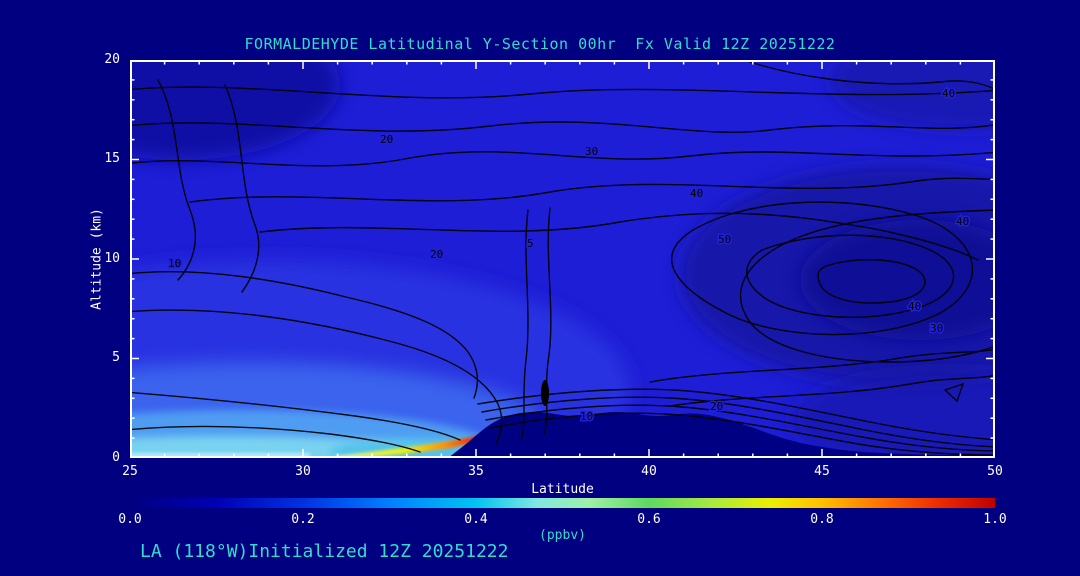 Image resolution: width=1080 pixels, height=576 pixels. I want to click on colorbar-tick-label: 0.8, so click(822, 519).